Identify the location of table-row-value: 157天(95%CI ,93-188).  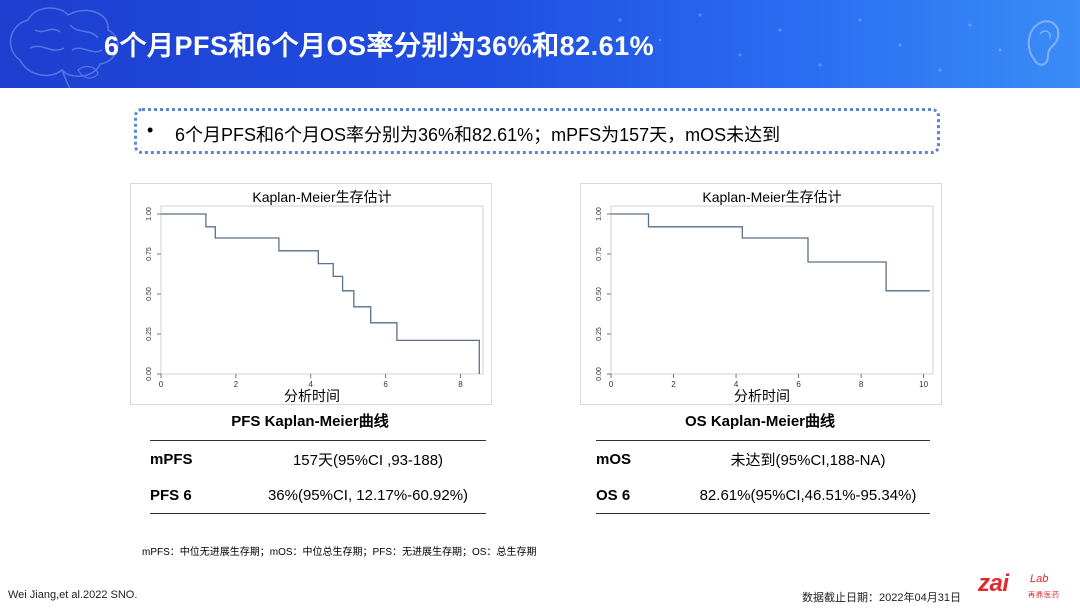
(368, 458).